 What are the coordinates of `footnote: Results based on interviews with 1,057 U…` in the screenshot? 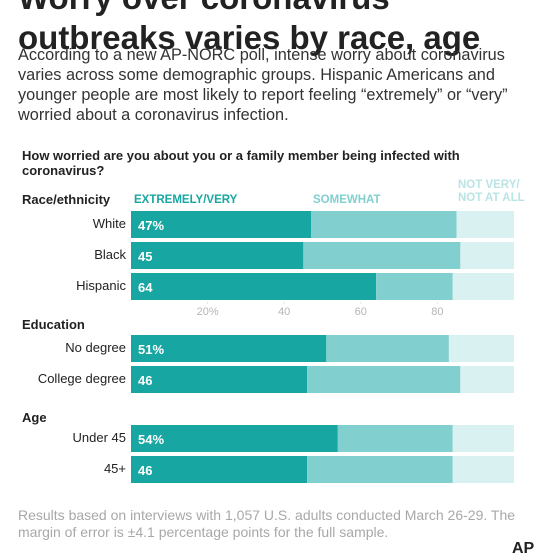 It's located at (267, 523).